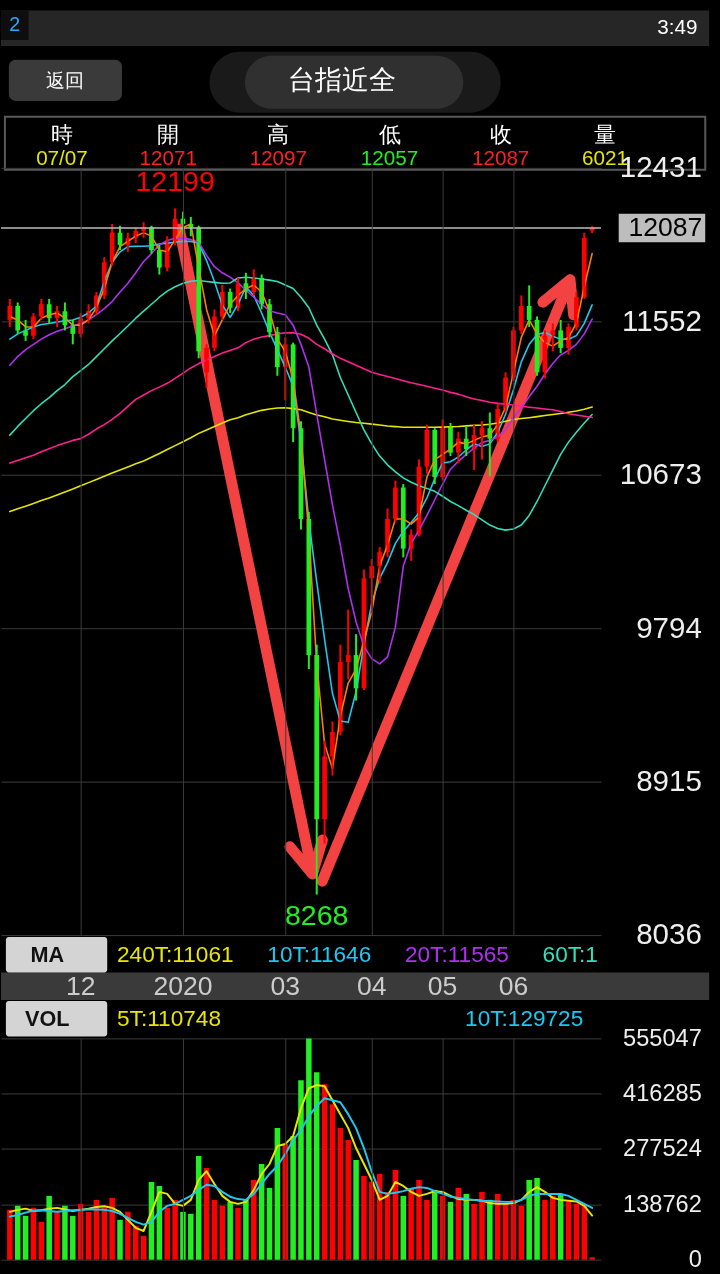 This screenshot has height=1274, width=720. What do you see at coordinates (669, 627) in the screenshot?
I see `y-tick-label: 9794` at bounding box center [669, 627].